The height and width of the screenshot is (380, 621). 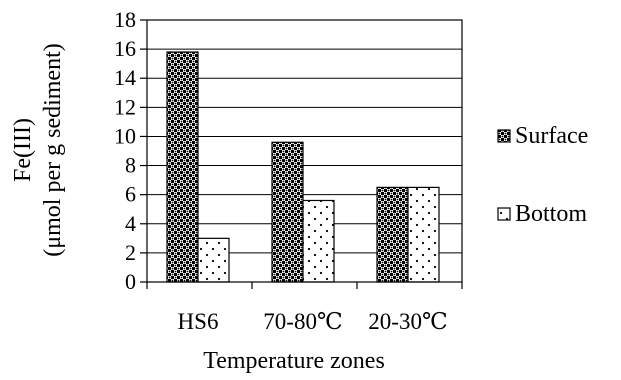 What do you see at coordinates (542, 175) in the screenshot?
I see `legend: Surface Bottom` at bounding box center [542, 175].